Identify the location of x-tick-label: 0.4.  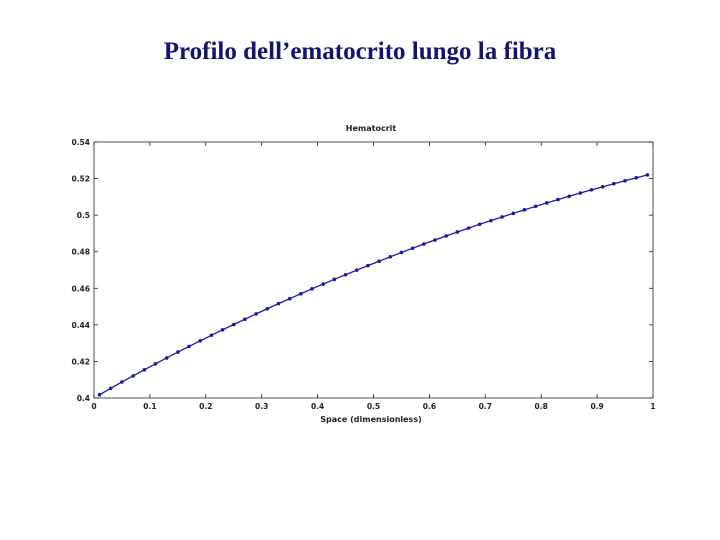
(317, 406).